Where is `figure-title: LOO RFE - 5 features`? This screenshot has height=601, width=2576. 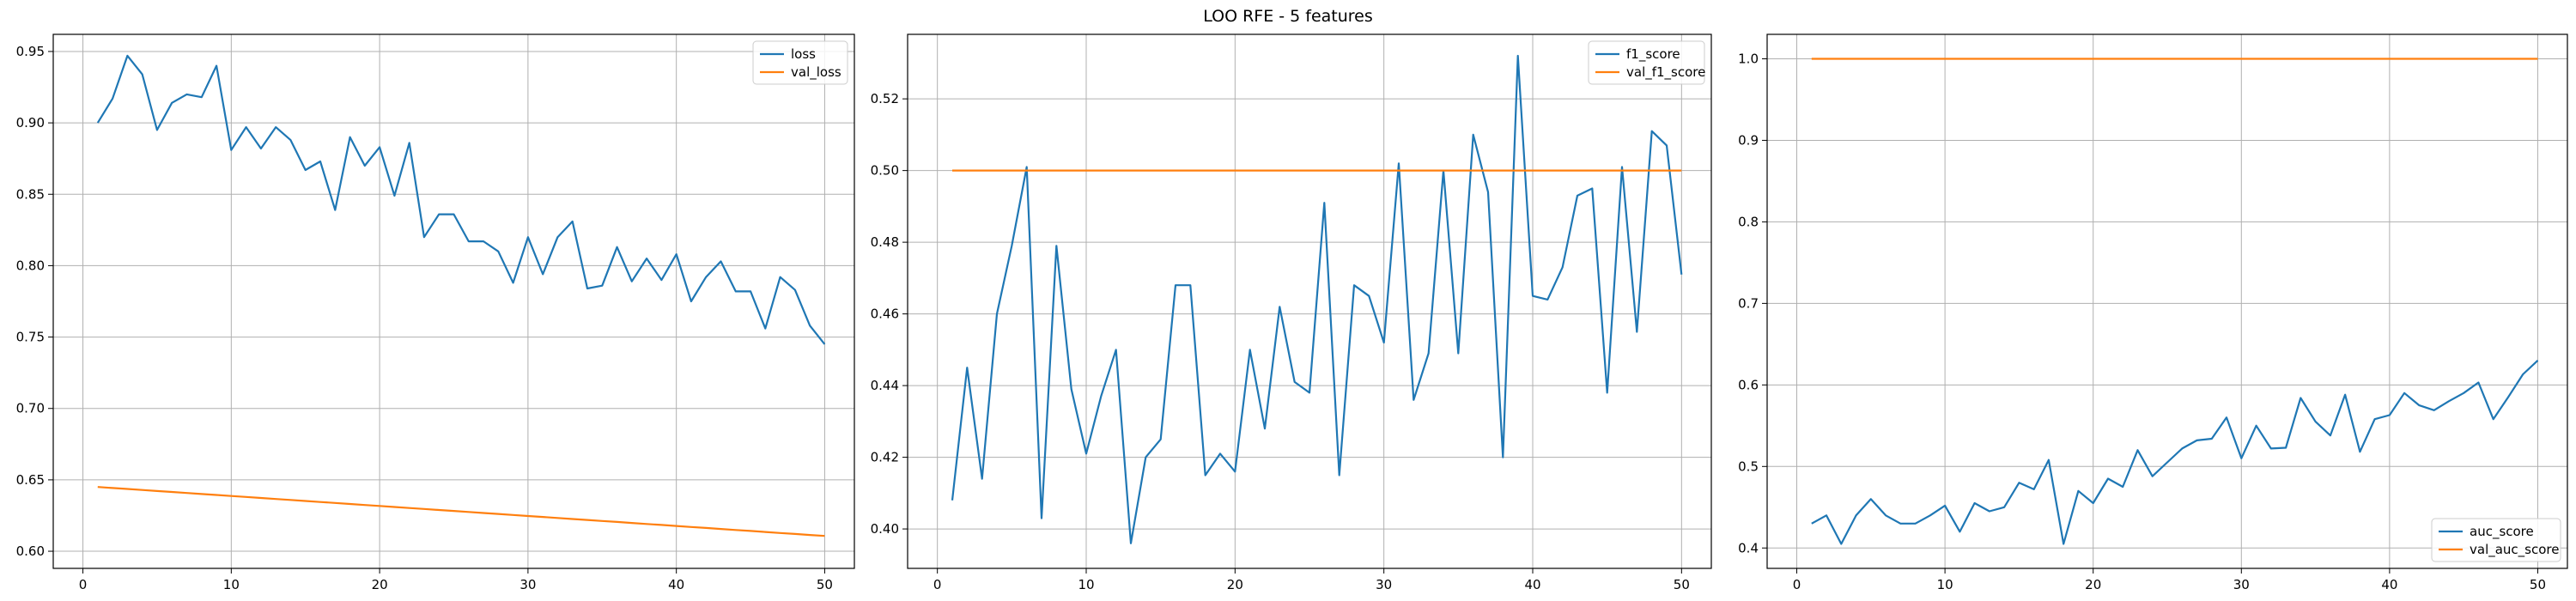 figure-title: LOO RFE - 5 features is located at coordinates (1288, 16).